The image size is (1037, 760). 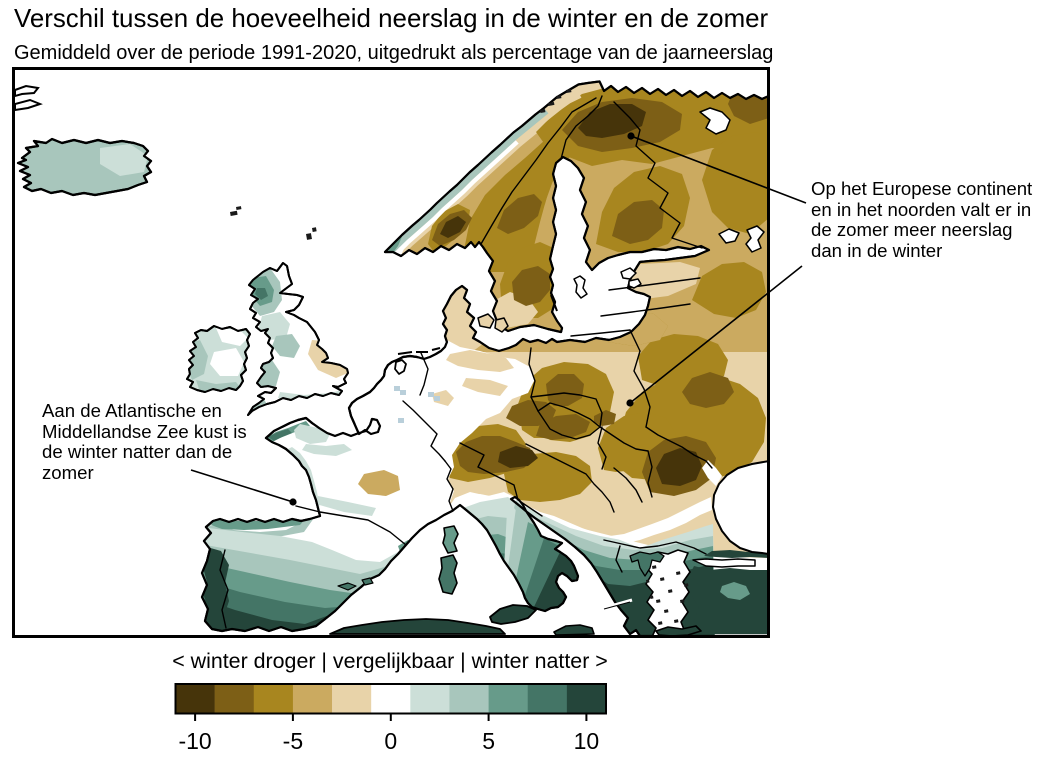 What do you see at coordinates (390, 741) in the screenshot?
I see `svg-text: 0` at bounding box center [390, 741].